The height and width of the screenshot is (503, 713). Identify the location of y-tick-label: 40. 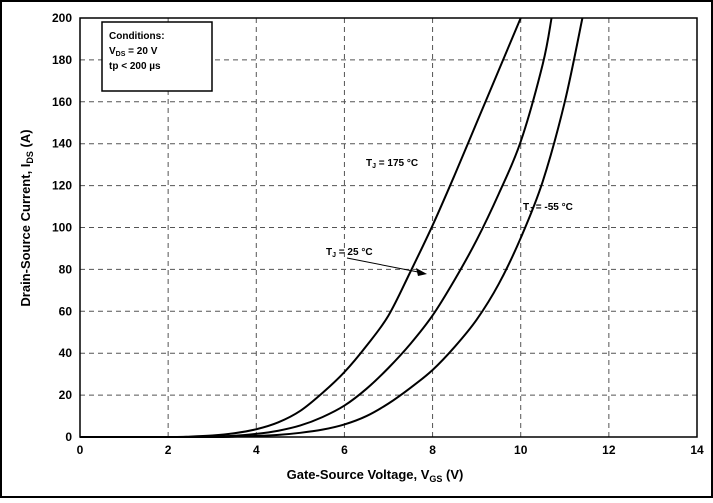
(66, 353).